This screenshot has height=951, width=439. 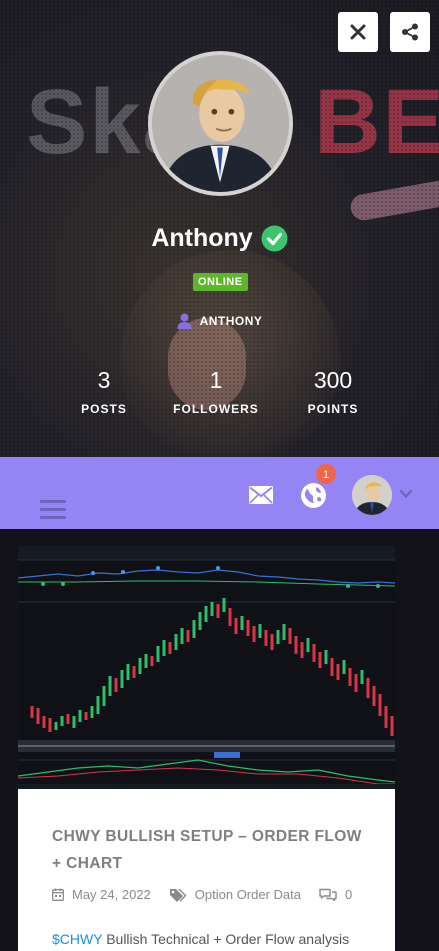 I want to click on check-circle-icon, so click(x=274, y=238).